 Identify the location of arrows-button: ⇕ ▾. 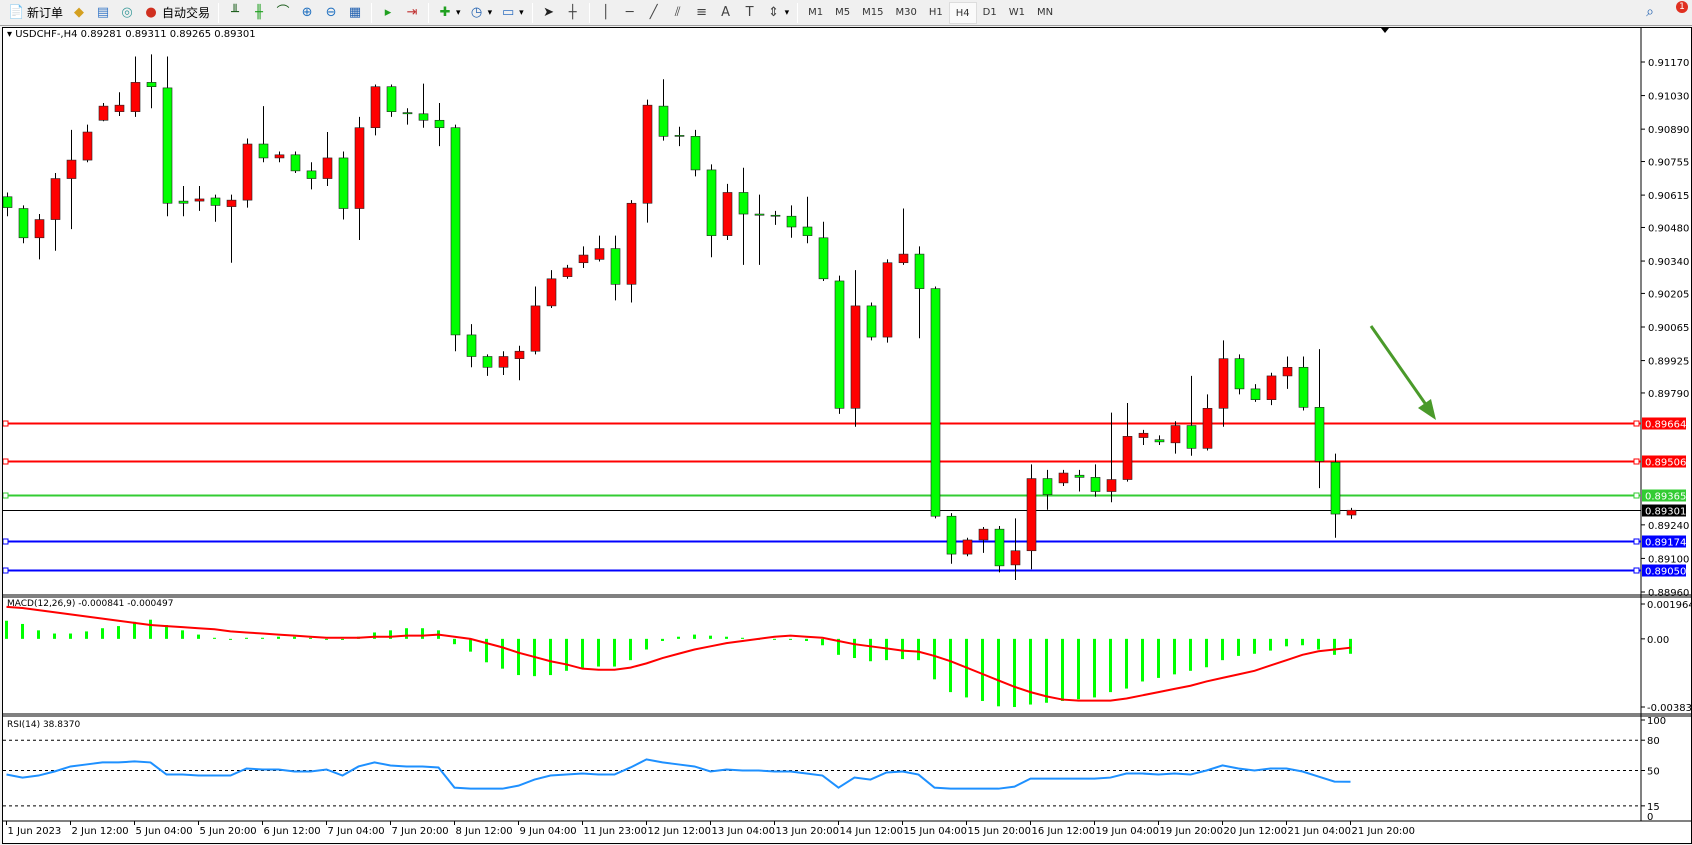
(778, 13).